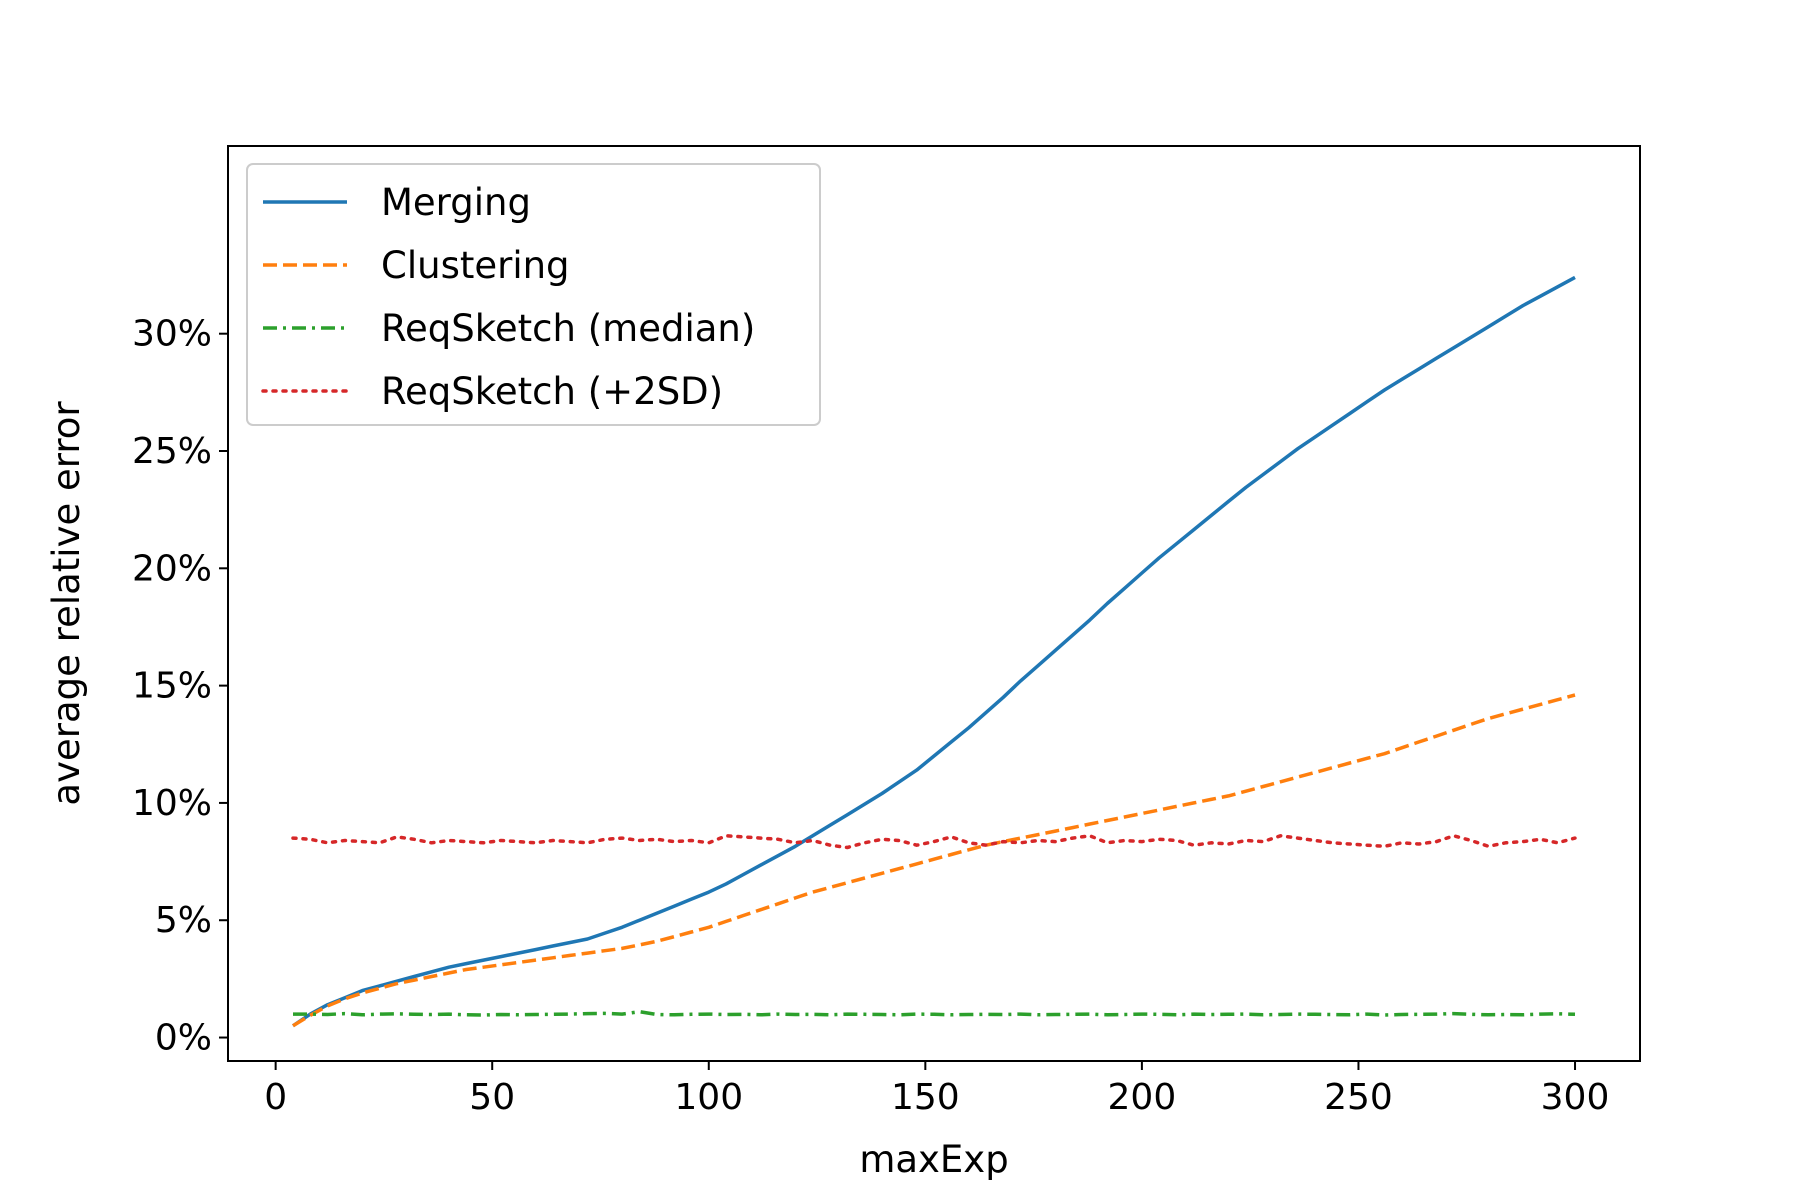 The height and width of the screenshot is (1200, 1800). What do you see at coordinates (492, 1097) in the screenshot?
I see `x-tick-label: 50` at bounding box center [492, 1097].